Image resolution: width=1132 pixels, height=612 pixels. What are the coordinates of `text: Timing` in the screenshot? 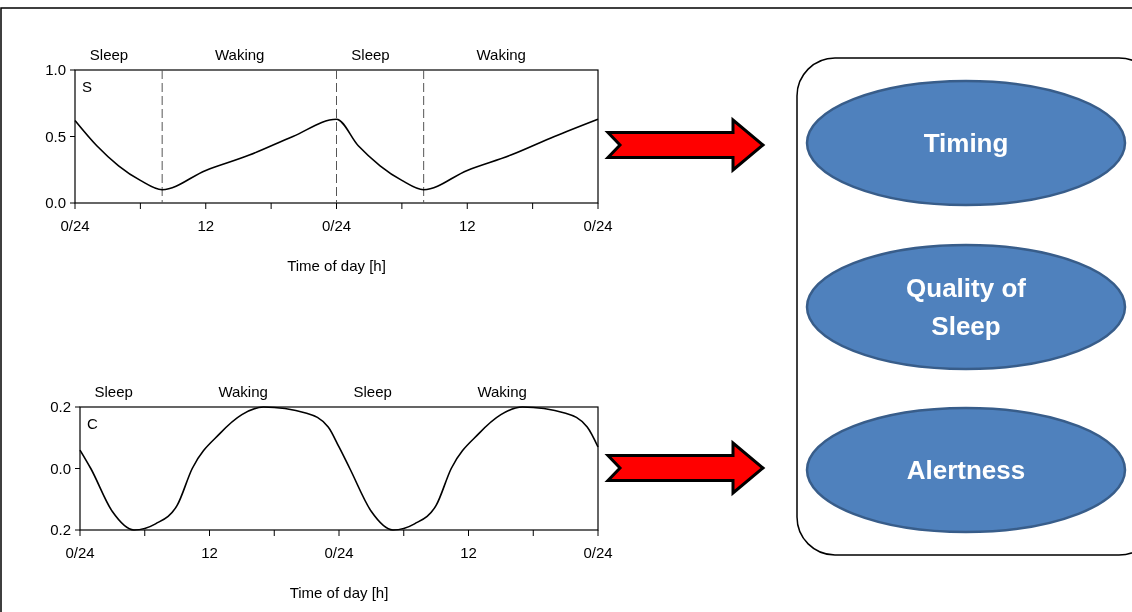 It's located at (966, 143).